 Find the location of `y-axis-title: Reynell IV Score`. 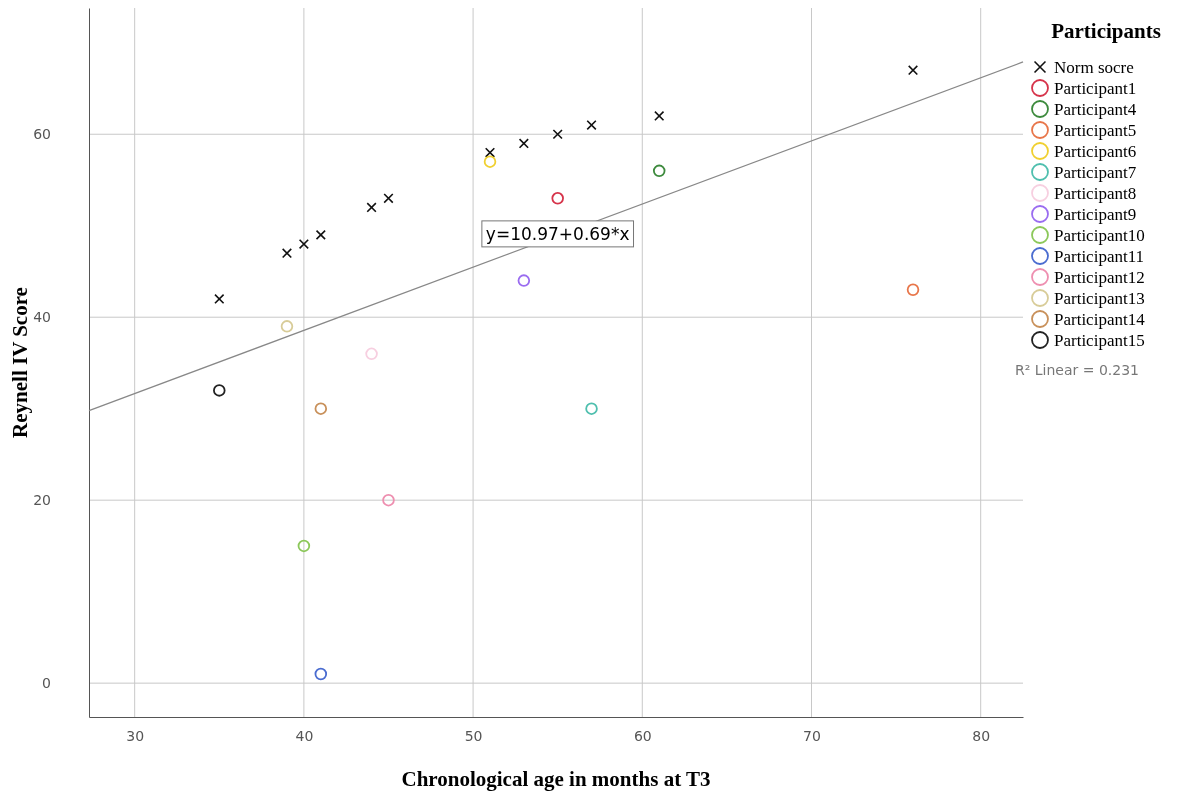

y-axis-title: Reynell IV Score is located at coordinates (20, 362).